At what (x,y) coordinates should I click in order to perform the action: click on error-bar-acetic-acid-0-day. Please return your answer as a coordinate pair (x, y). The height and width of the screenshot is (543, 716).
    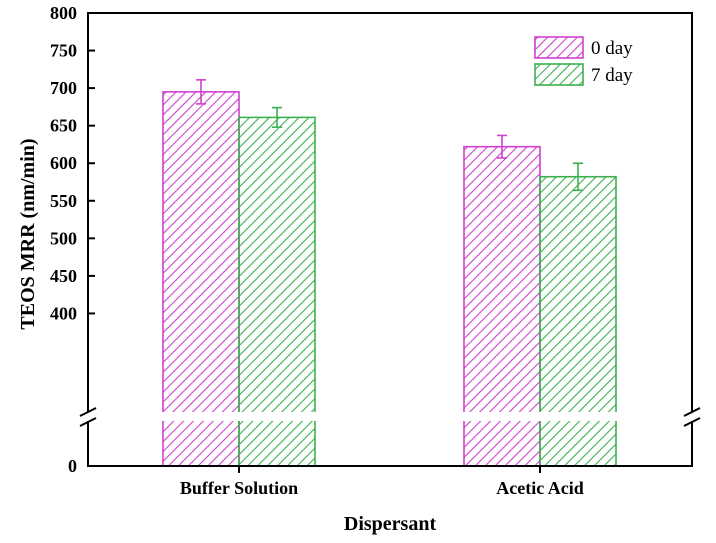
    Looking at the image, I should click on (502, 146).